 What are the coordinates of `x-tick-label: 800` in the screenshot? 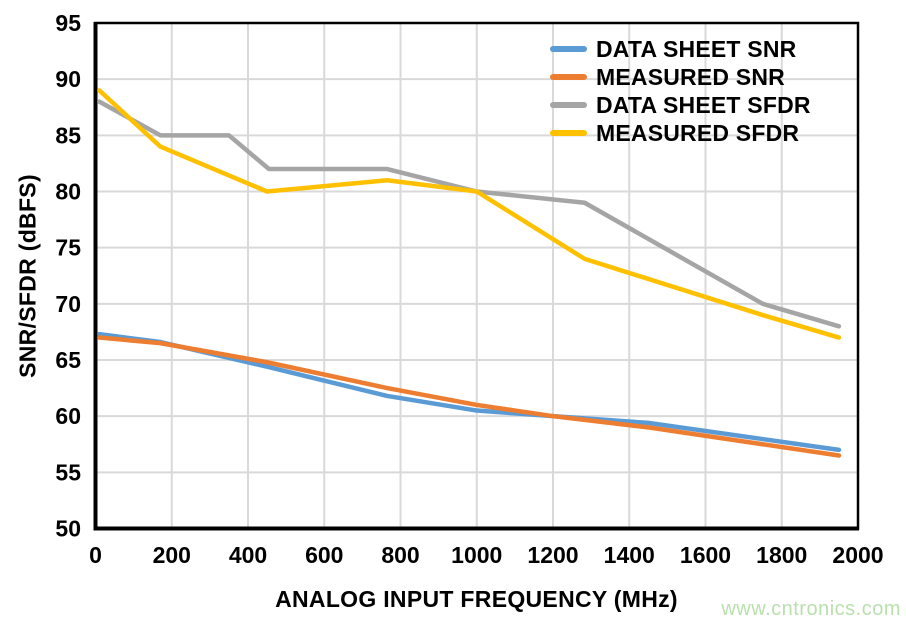 It's located at (400, 555).